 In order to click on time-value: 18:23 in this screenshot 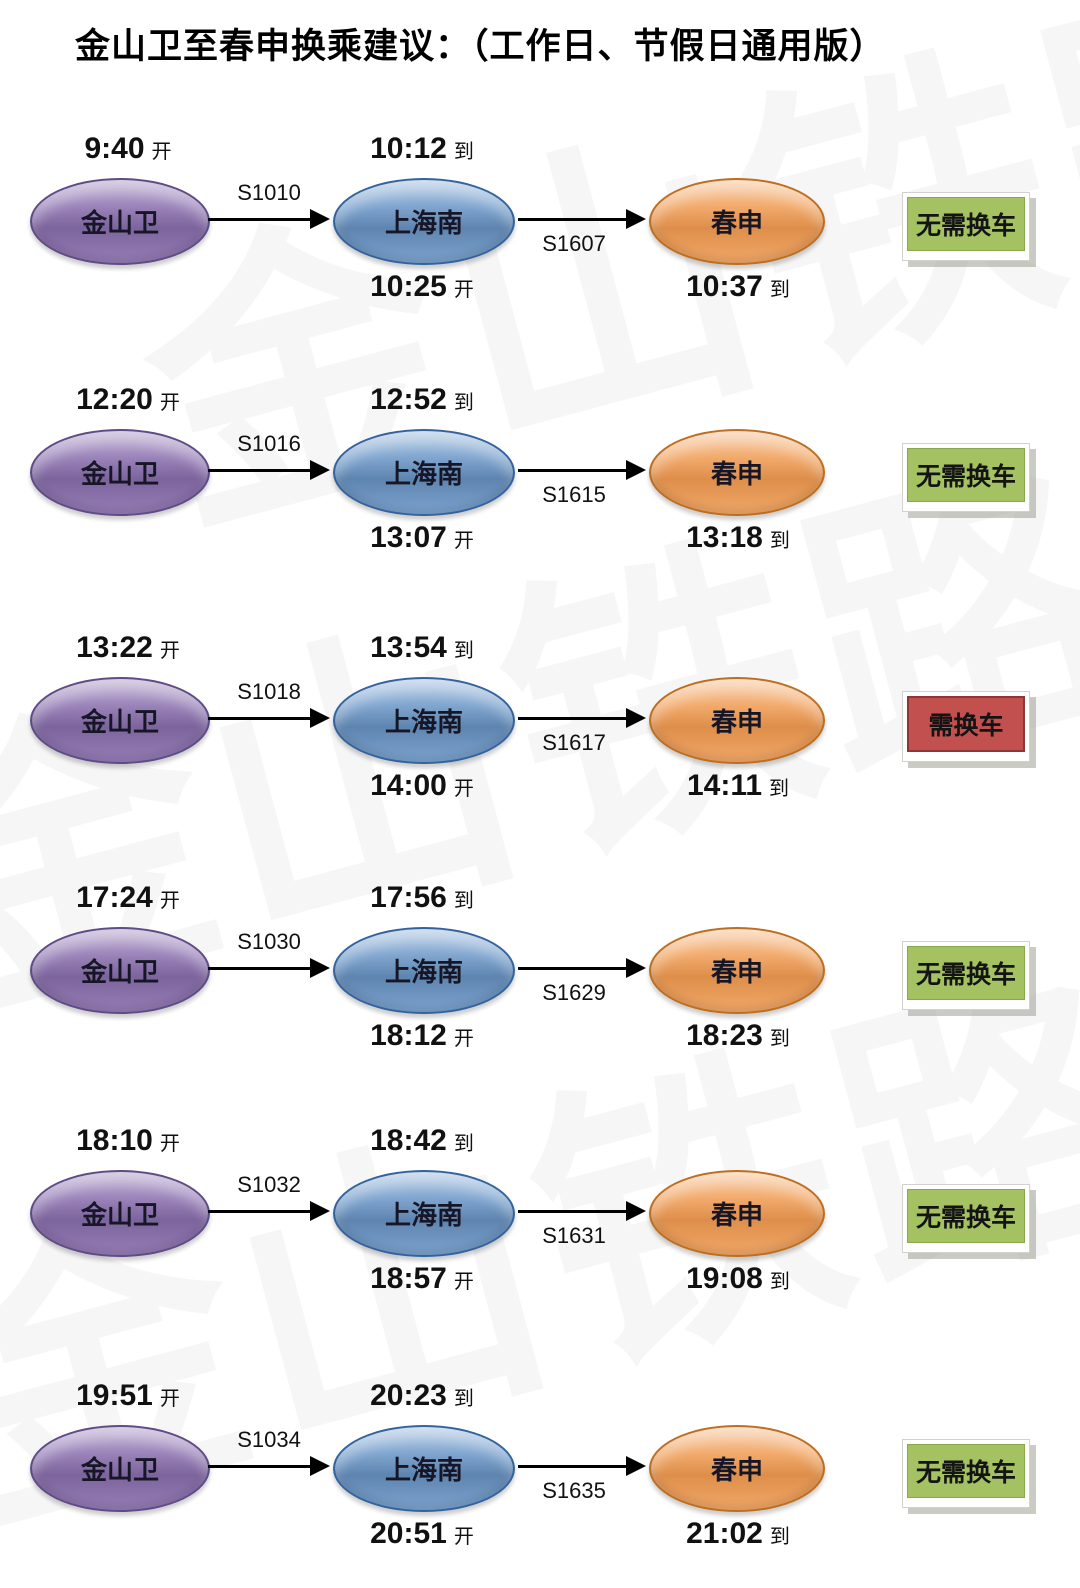, I will do `click(724, 1035)`.